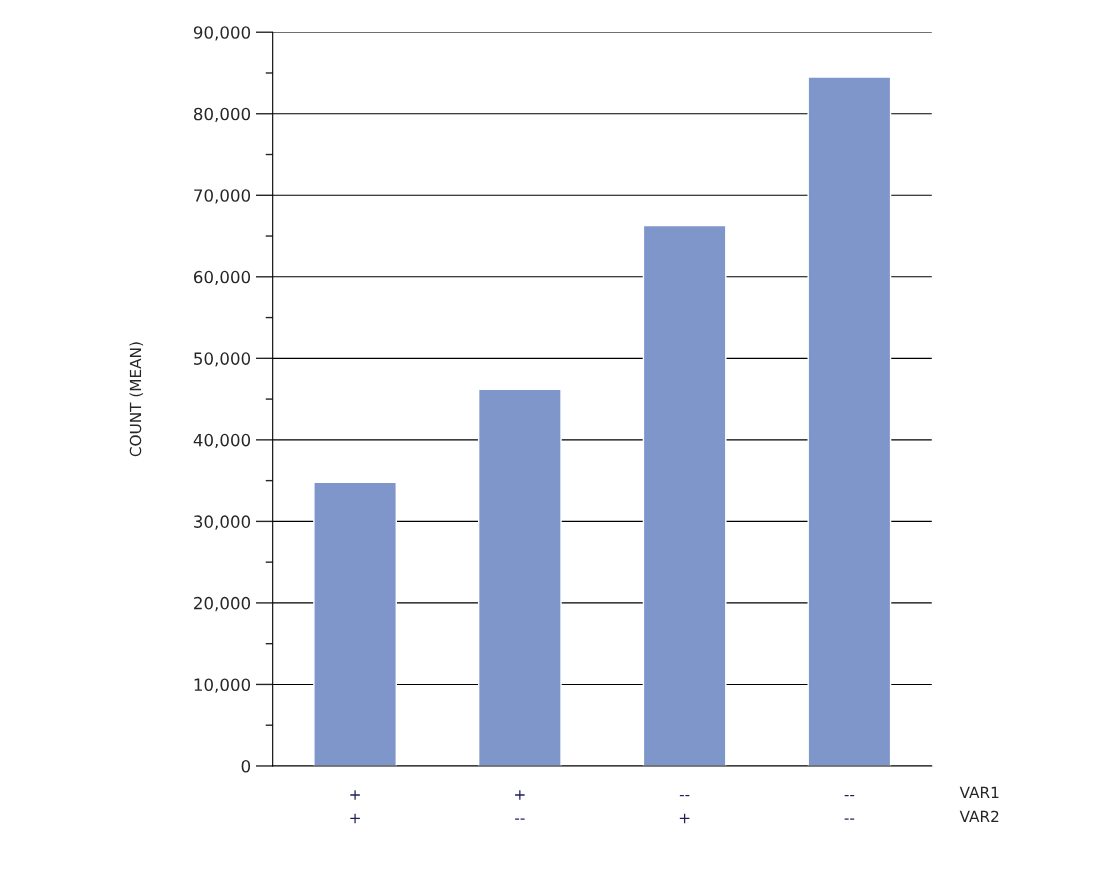 The width and height of the screenshot is (1104, 871). Describe the element at coordinates (979, 792) in the screenshot. I see `text: VAR1` at that location.